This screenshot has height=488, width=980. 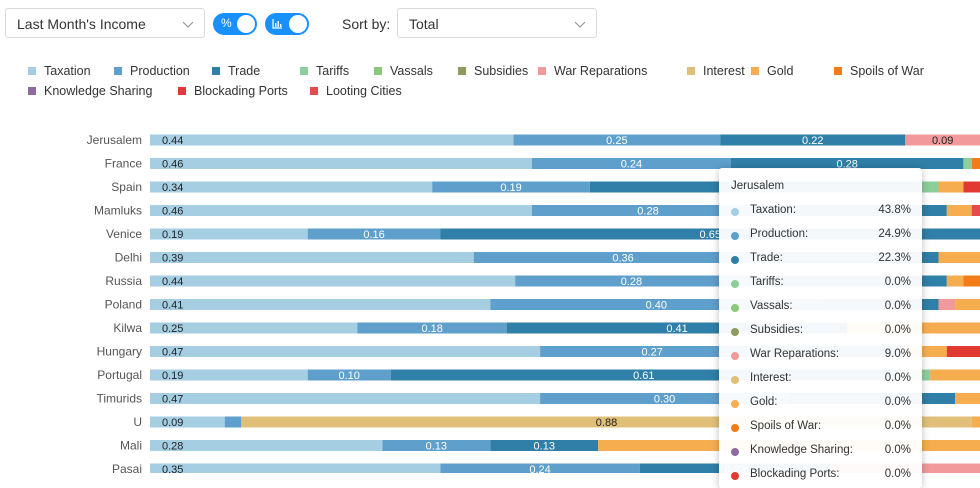 What do you see at coordinates (126, 187) in the screenshot?
I see `category-label: Spain` at bounding box center [126, 187].